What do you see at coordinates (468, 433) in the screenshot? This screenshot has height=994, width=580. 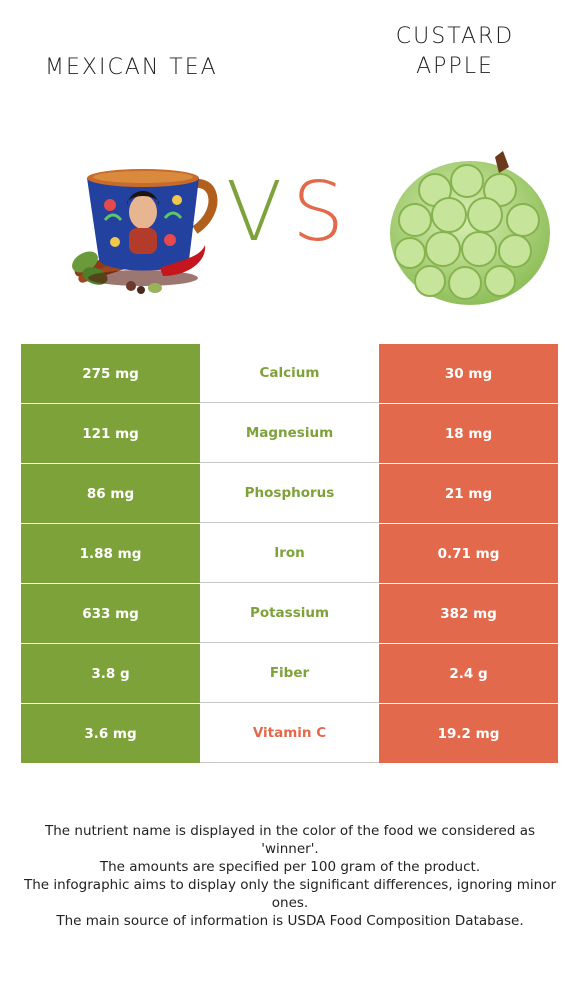 I see `right-value: 18 mg` at bounding box center [468, 433].